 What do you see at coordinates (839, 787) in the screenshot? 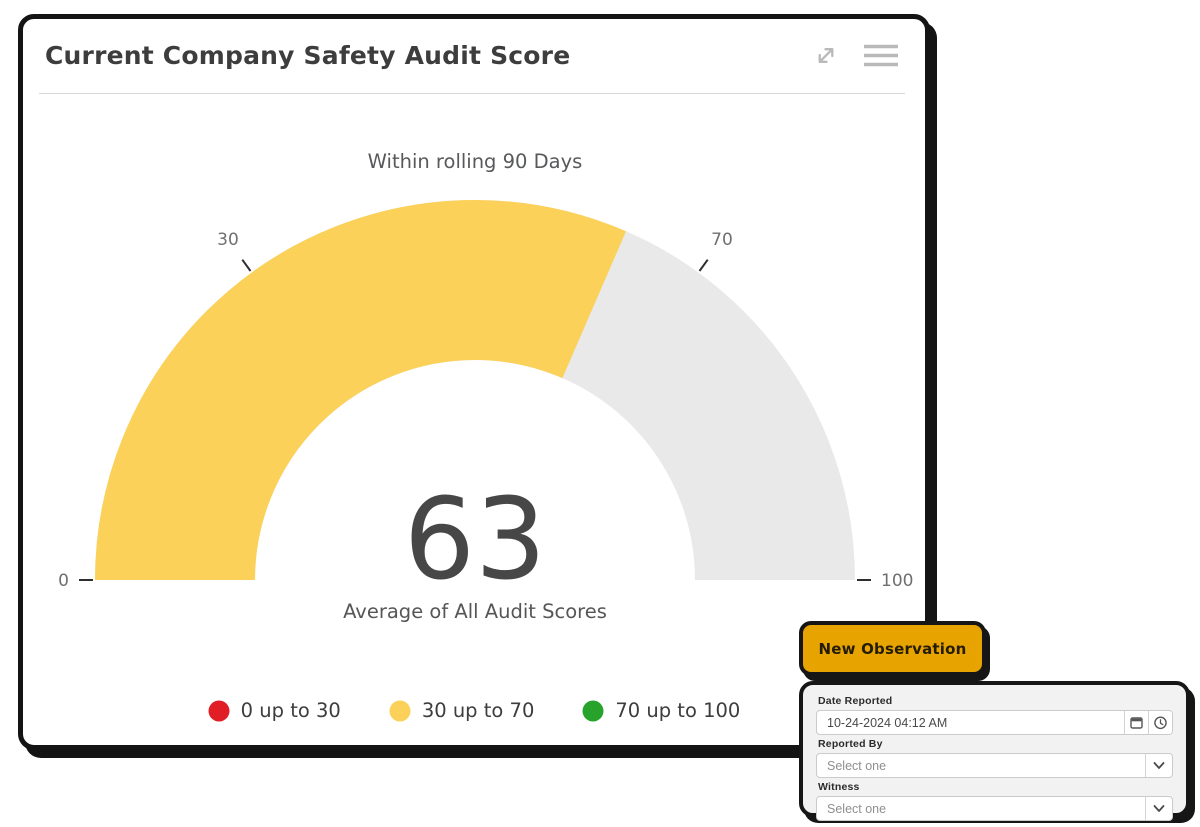
I see `witness-label: Witness` at bounding box center [839, 787].